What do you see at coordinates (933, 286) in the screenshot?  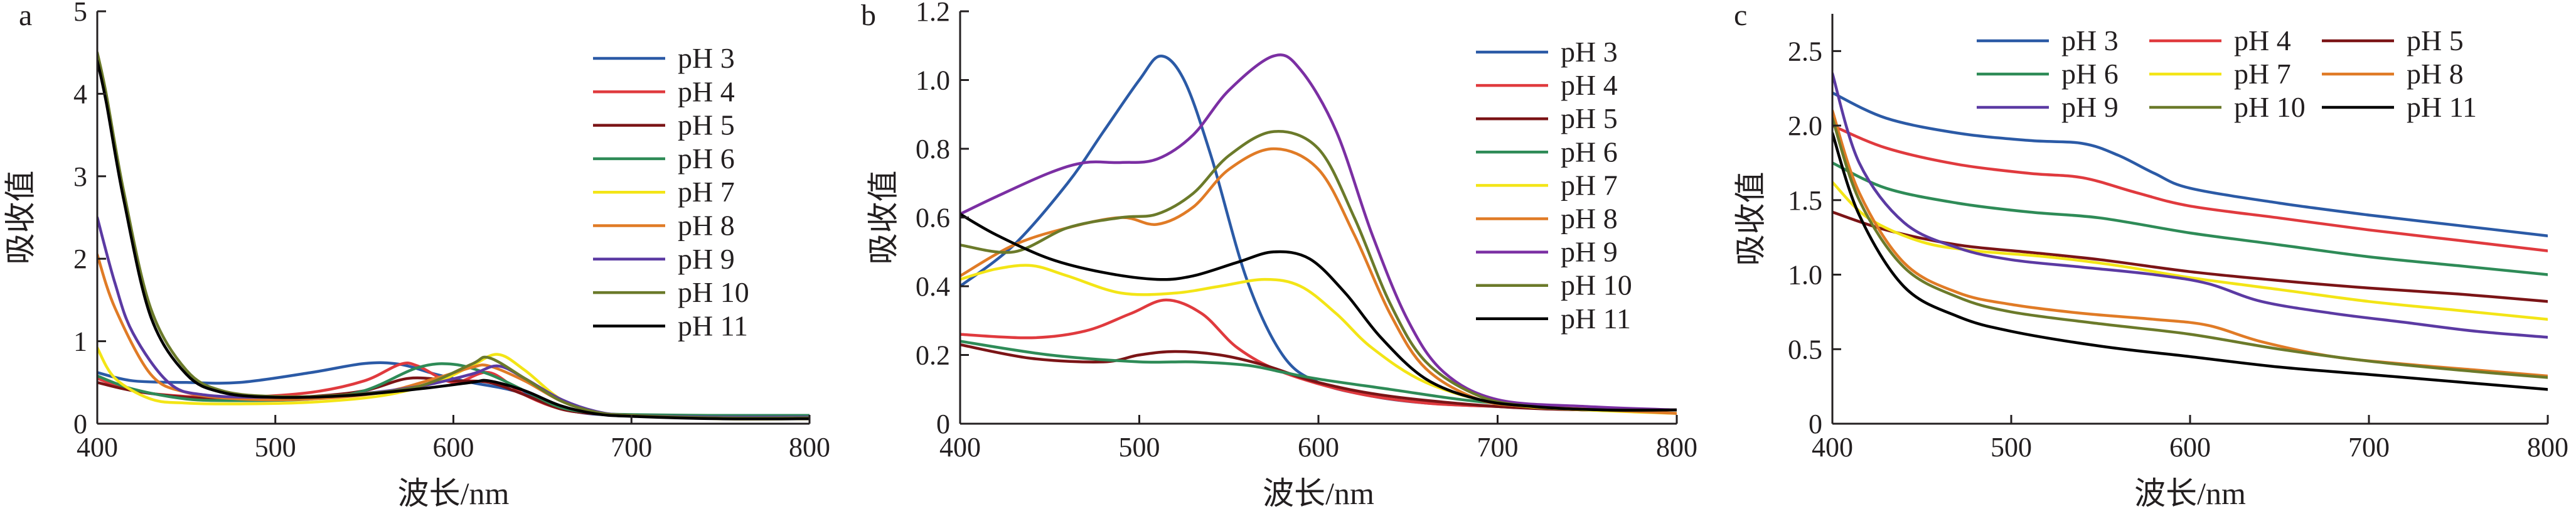 I see `y-tick-label: 0.4` at bounding box center [933, 286].